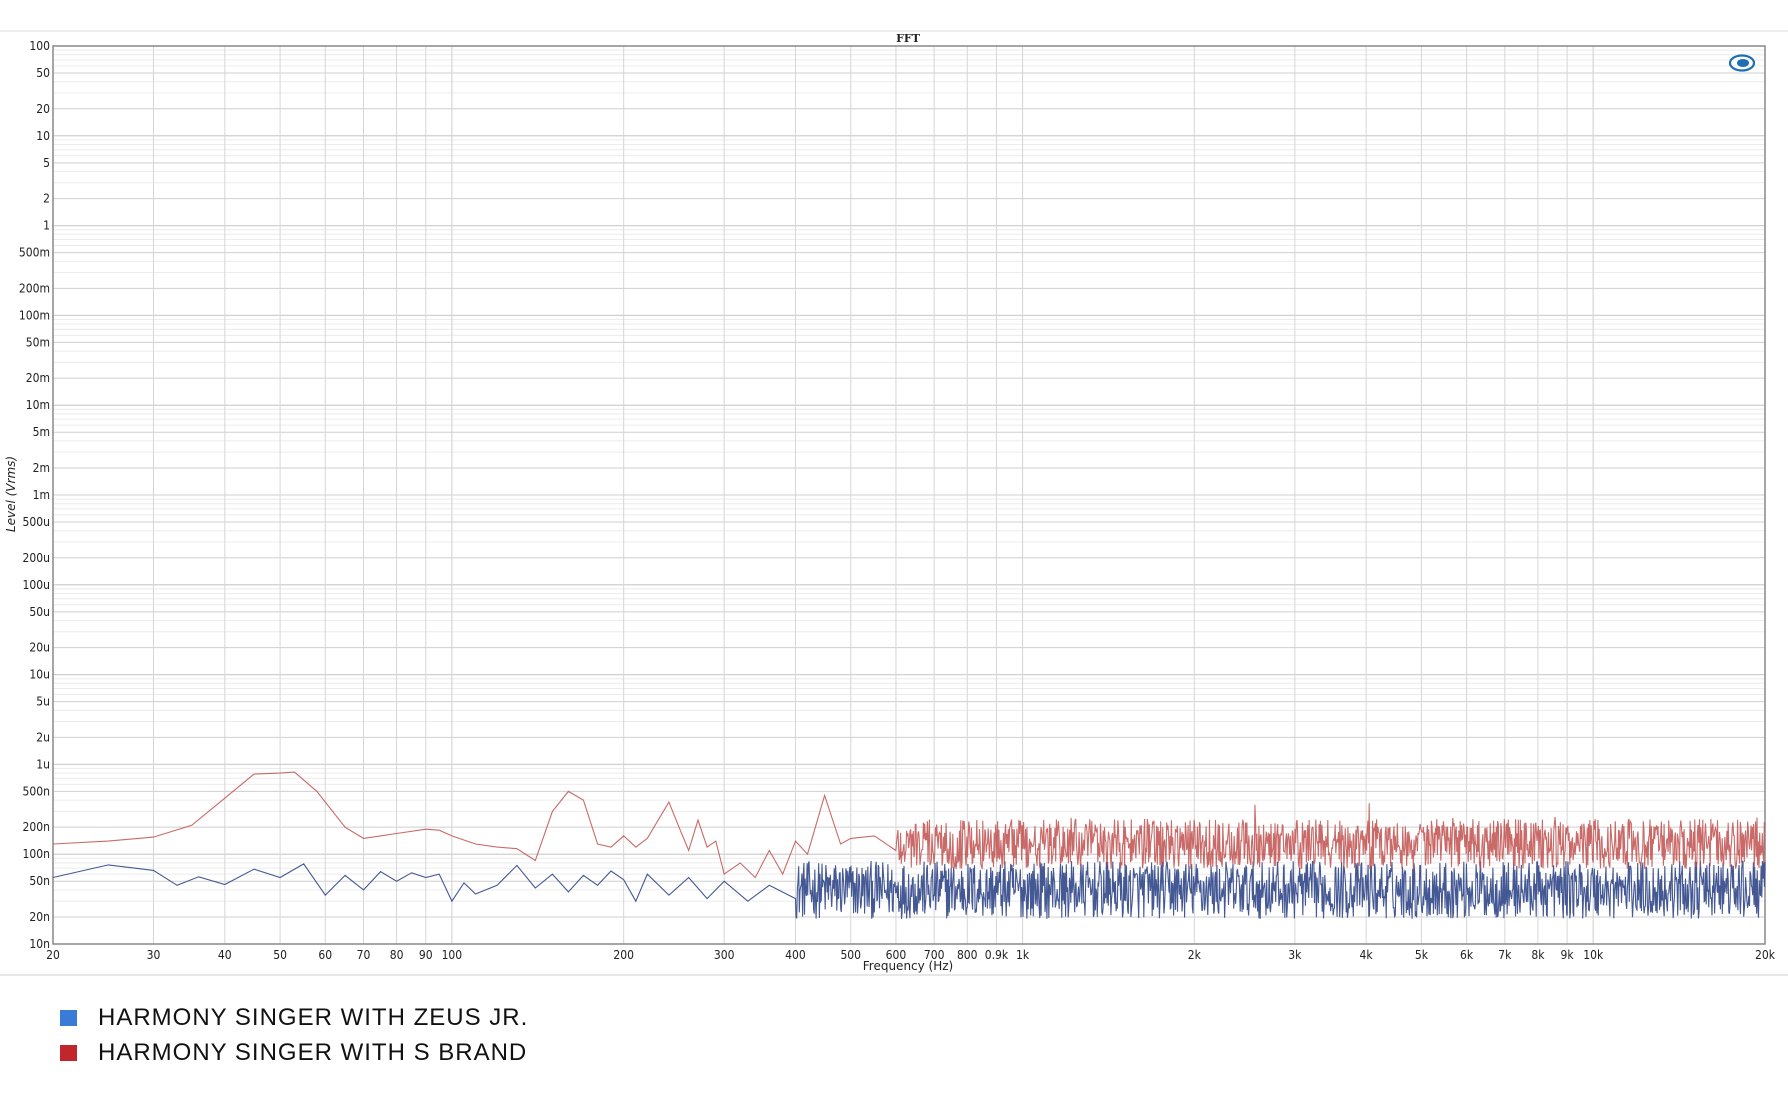 The height and width of the screenshot is (1100, 1788). I want to click on y-tick-label: 5m, so click(41, 432).